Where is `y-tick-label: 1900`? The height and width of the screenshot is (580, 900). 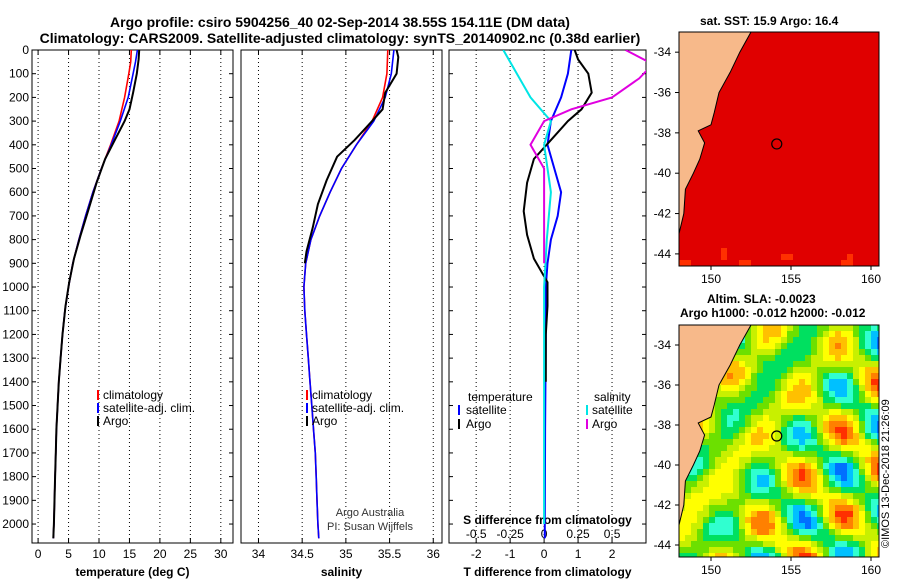 y-tick-label: 1900 is located at coordinates (15, 500).